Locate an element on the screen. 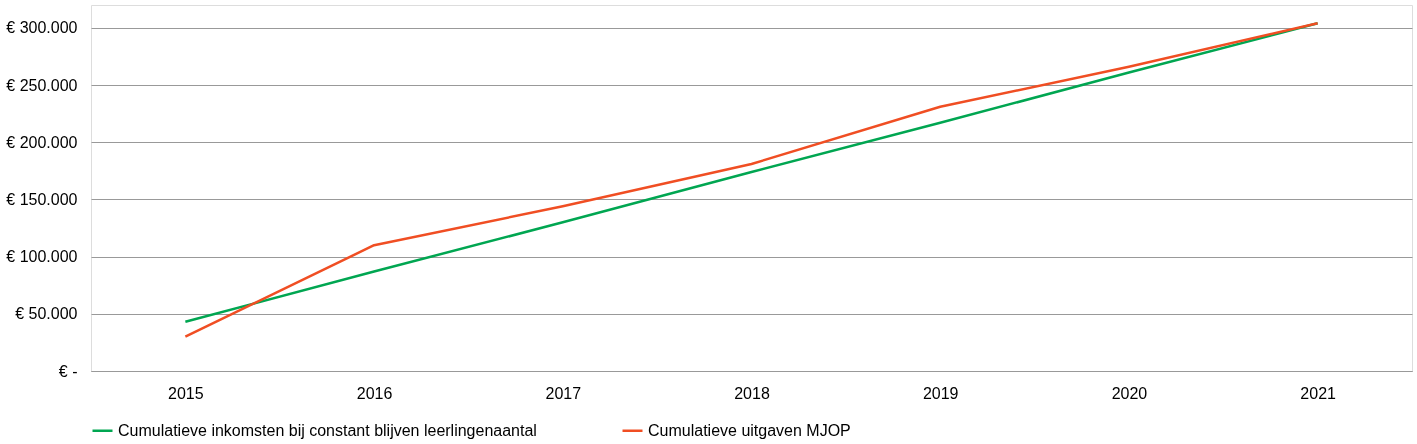  x-tick-label: 2016 is located at coordinates (374, 393).